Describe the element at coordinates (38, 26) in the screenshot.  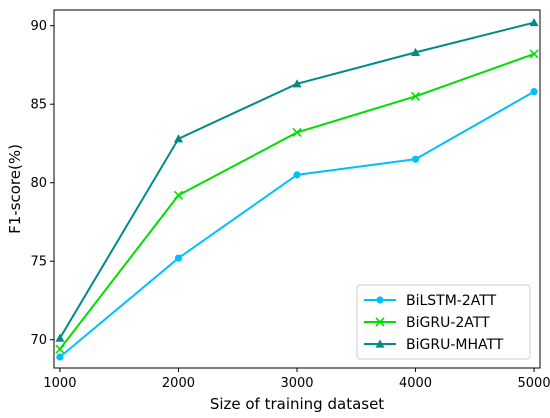
I see `y-tick-label: 90` at that location.